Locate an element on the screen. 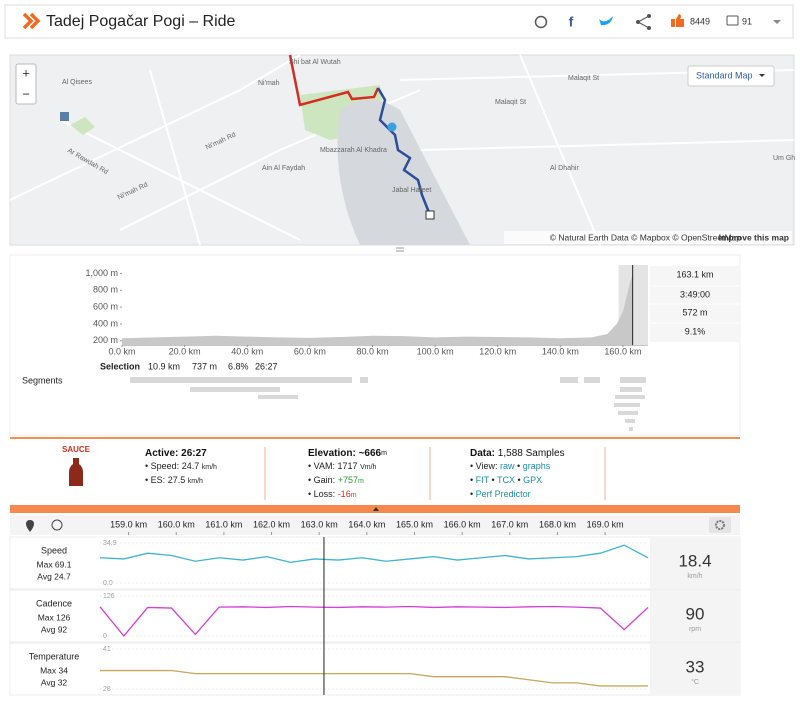 The image size is (800, 711). graphs-link: graphs is located at coordinates (537, 466).